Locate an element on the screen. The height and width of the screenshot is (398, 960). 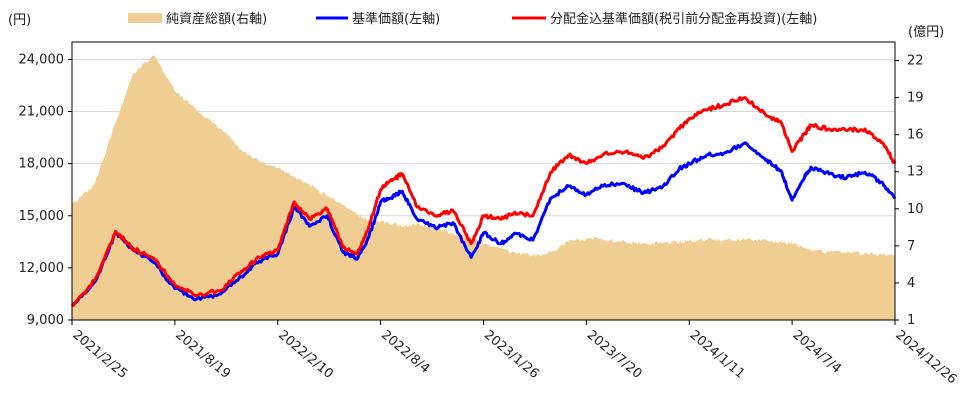
left-axis: 9,000 12,000 15,000 18,000 21,000 24,000 is located at coordinates (45, 190).